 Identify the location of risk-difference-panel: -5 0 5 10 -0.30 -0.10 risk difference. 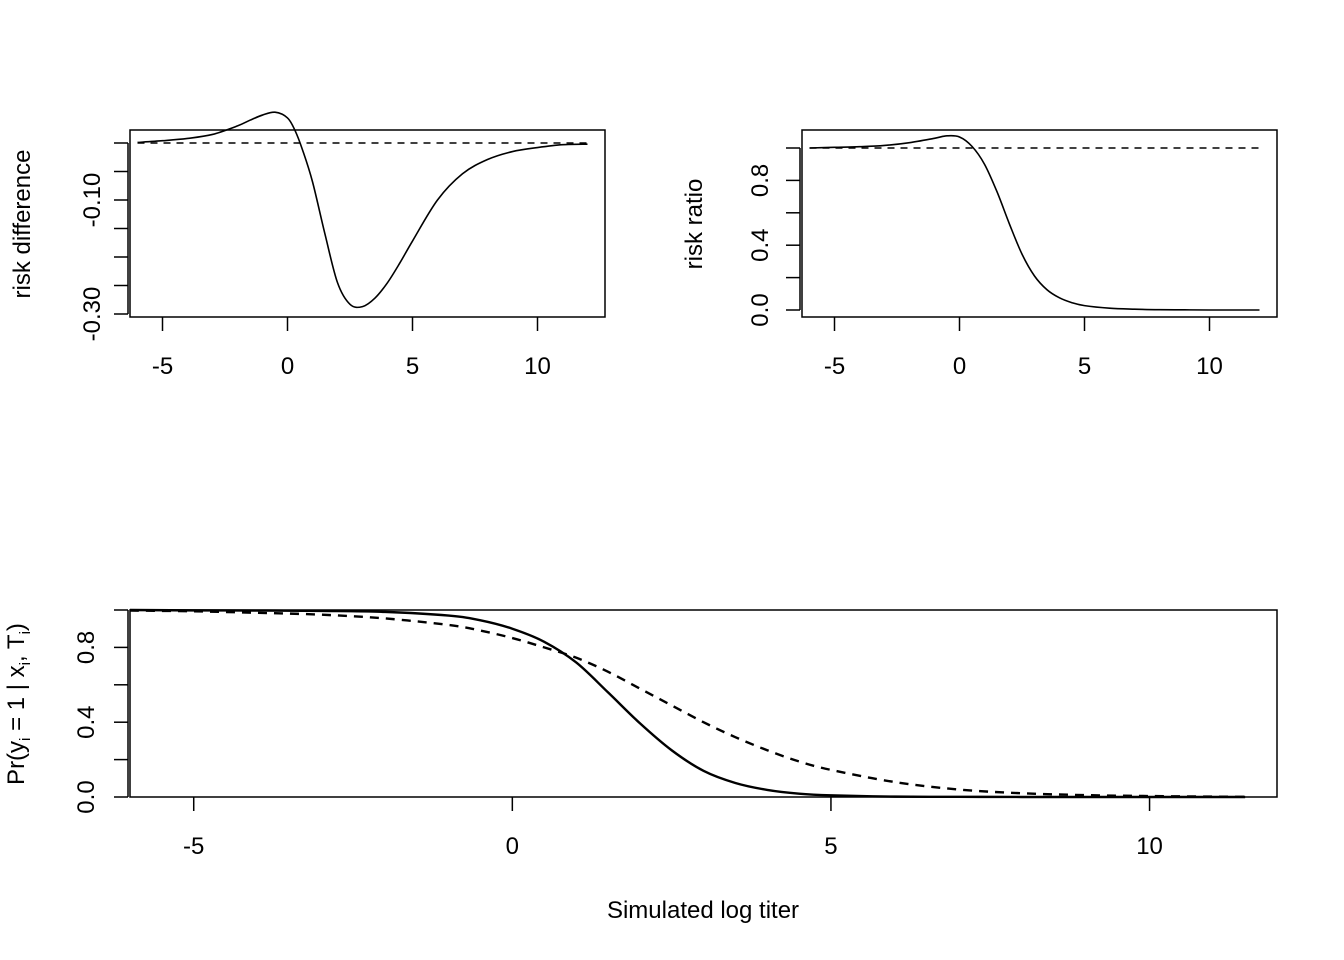
(307, 245).